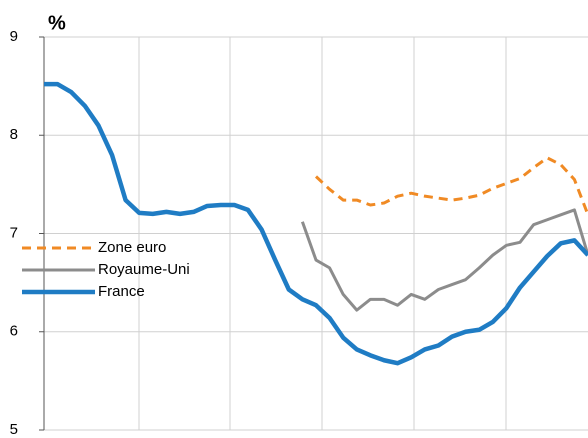 This screenshot has width=588, height=438. Describe the element at coordinates (14, 36) in the screenshot. I see `y-tick-label: 9` at that location.